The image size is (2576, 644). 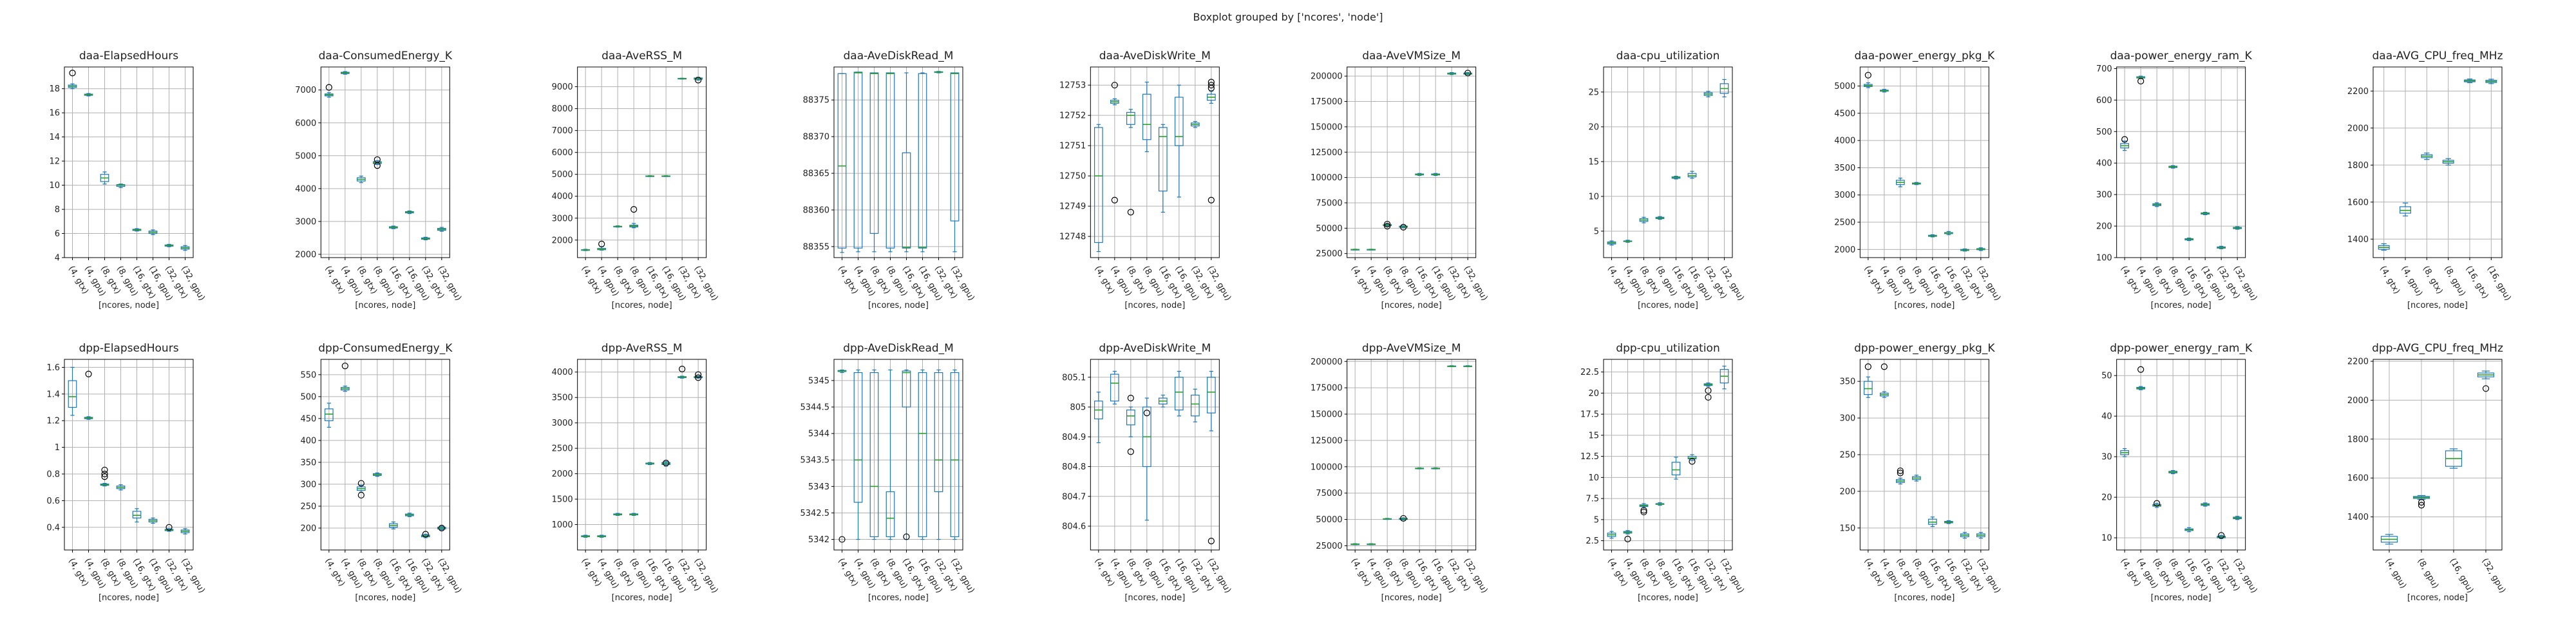 What do you see at coordinates (816, 137) in the screenshot?
I see `y-tick-label: 88370` at bounding box center [816, 137].